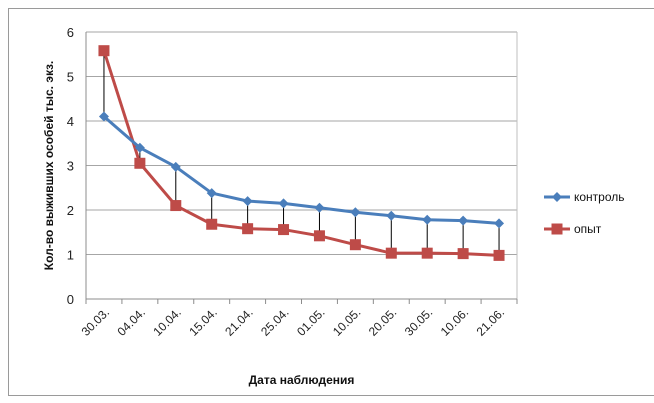 The image size is (654, 403). What do you see at coordinates (310, 321) in the screenshot?
I see `x-tick-label: 01.05.` at bounding box center [310, 321].